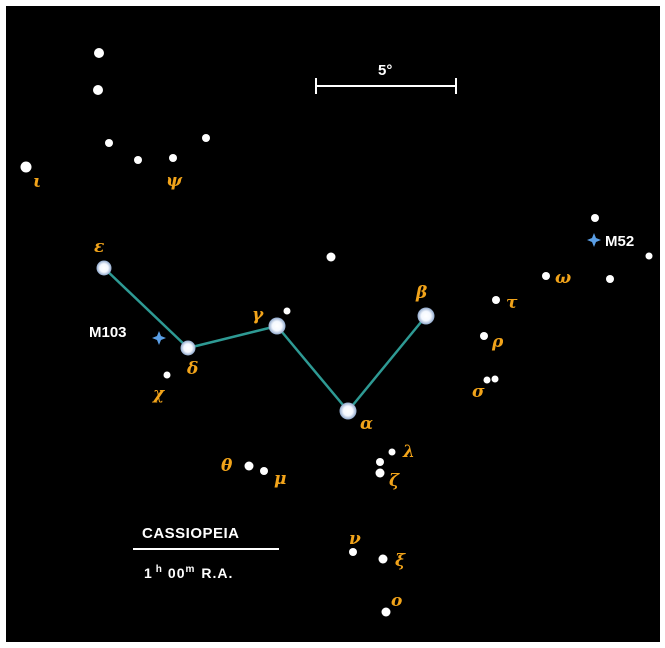 The width and height of the screenshot is (665, 648). Describe the element at coordinates (159, 338) in the screenshot. I see `cluster-m103-icon` at that location.